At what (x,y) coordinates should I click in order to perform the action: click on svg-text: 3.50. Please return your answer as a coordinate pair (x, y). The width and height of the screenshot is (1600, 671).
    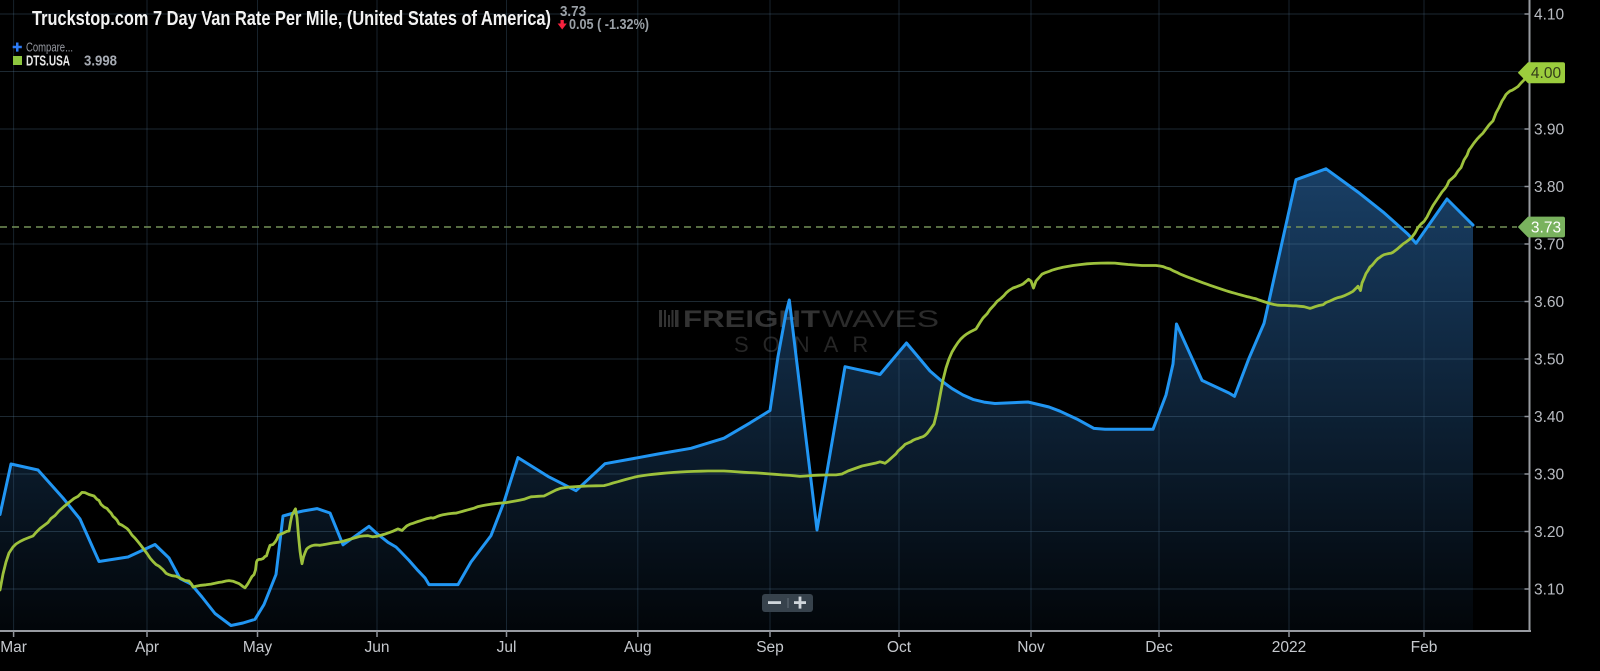
    Looking at the image, I should click on (1549, 360).